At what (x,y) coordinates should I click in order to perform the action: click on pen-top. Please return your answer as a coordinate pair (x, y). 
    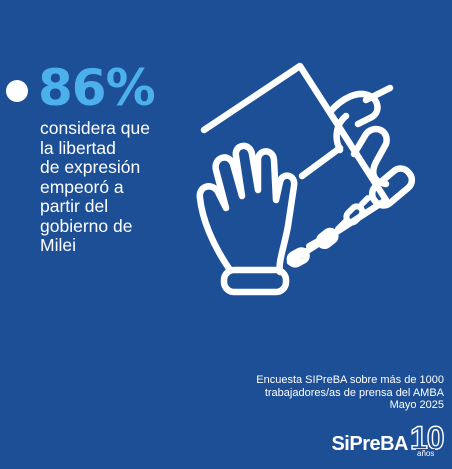
    Looking at the image, I should click on (378, 94).